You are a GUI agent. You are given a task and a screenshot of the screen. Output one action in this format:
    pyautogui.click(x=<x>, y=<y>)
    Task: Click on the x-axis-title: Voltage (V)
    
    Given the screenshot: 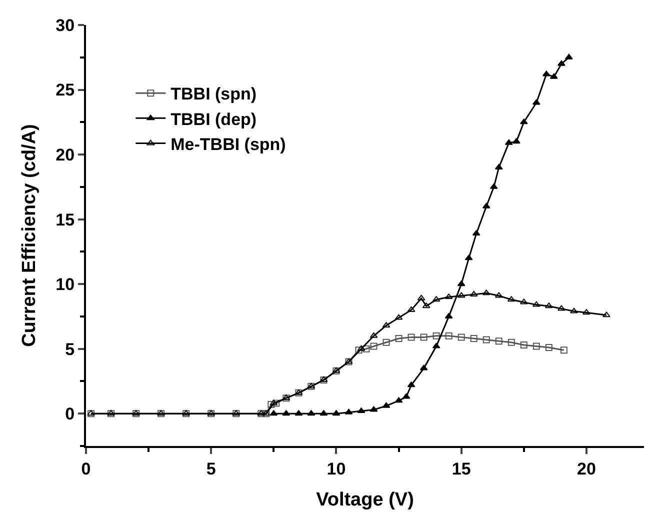 What is the action you would take?
    pyautogui.click(x=365, y=500)
    